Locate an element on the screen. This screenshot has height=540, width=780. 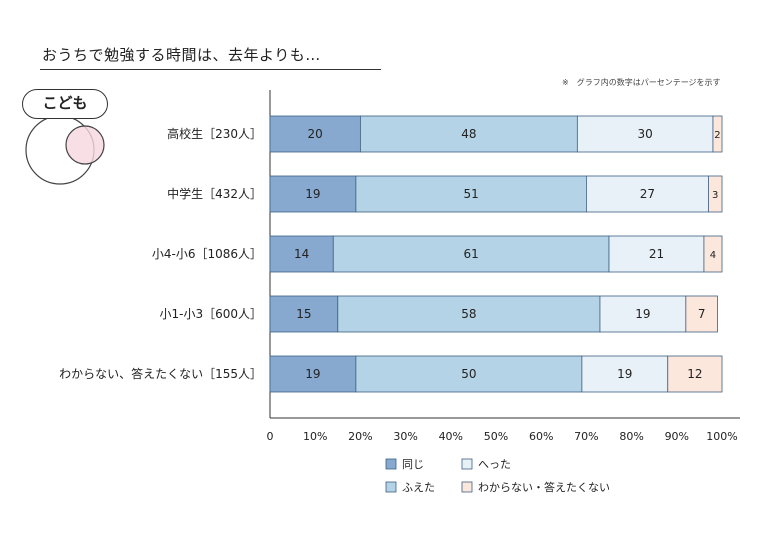
data-label: 30 is located at coordinates (645, 134).